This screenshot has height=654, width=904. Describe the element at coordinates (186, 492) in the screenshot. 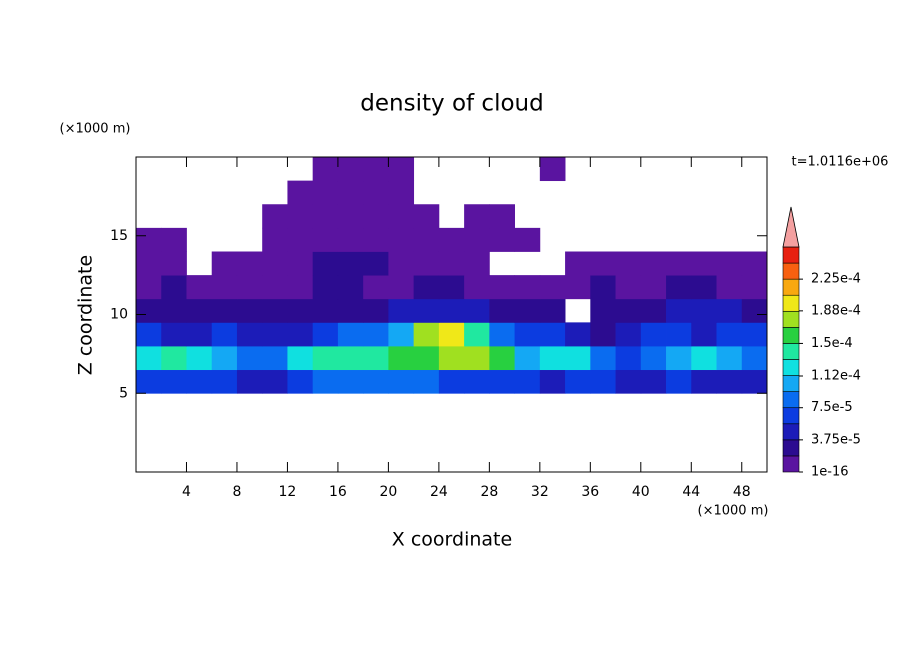

I see `x-tick-label: 4` at that location.